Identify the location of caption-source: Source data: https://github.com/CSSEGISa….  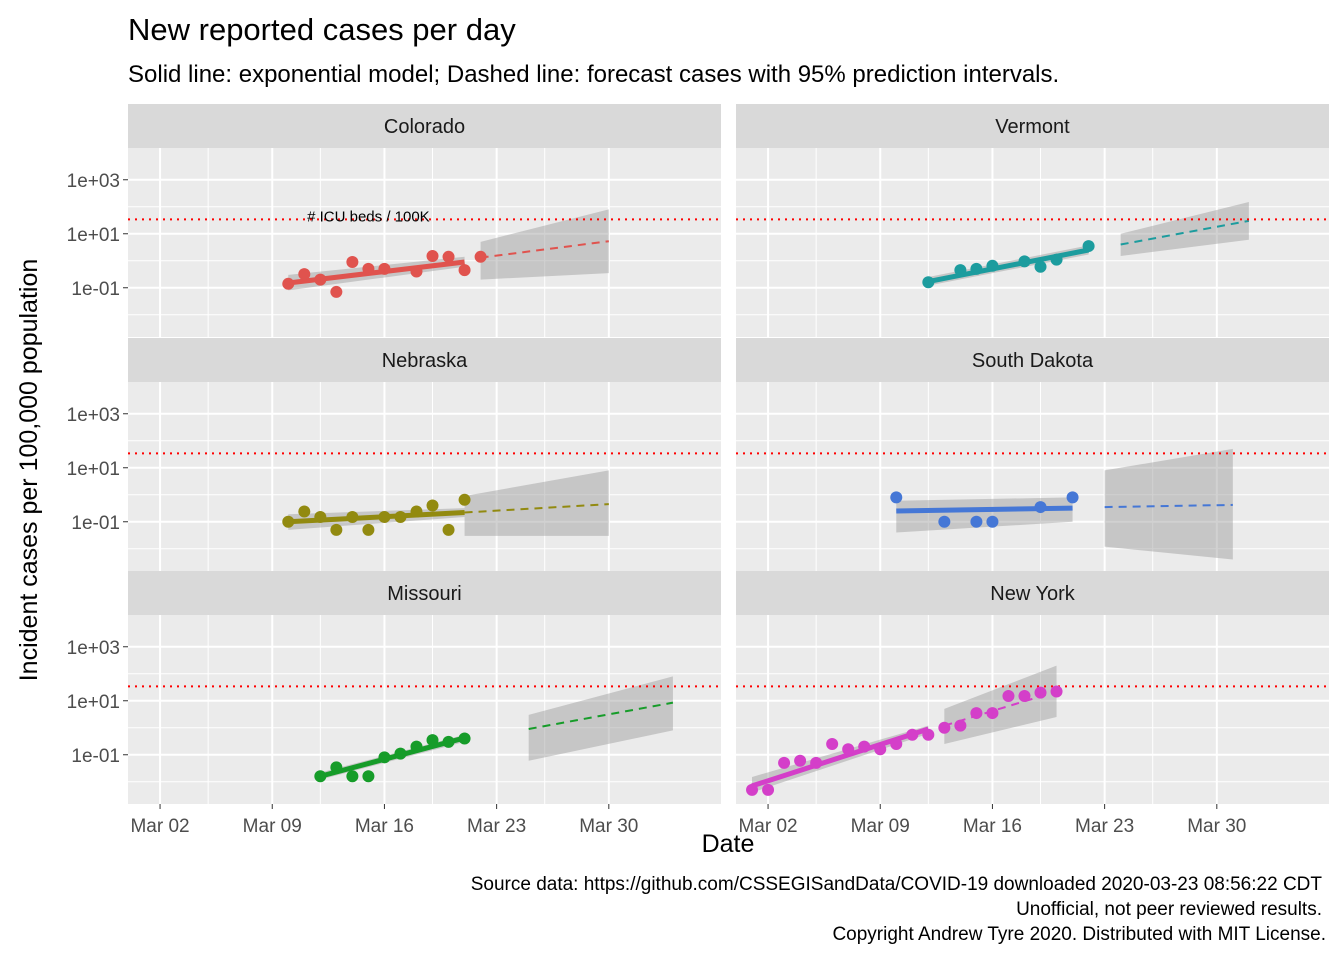
(897, 884).